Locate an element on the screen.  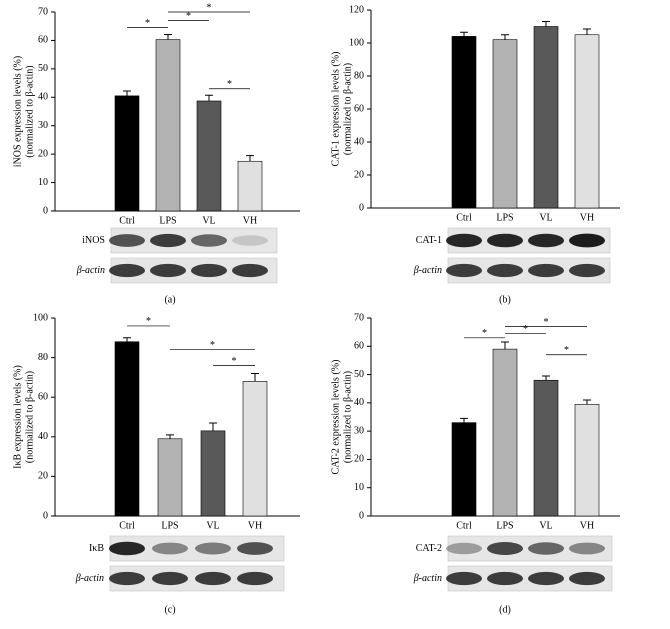
blot-label: CAT-2 is located at coordinates (429, 548).